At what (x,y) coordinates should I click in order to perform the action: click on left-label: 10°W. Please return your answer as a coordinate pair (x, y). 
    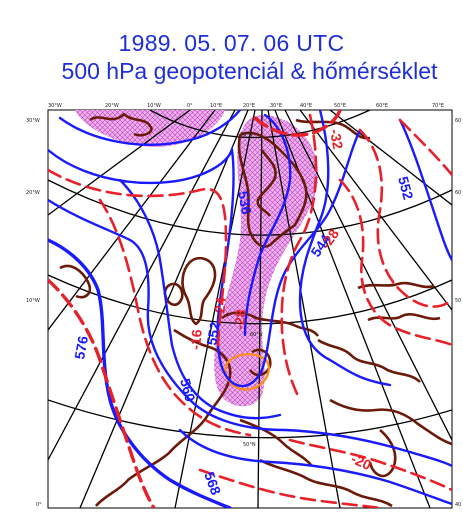
    Looking at the image, I should click on (33, 301).